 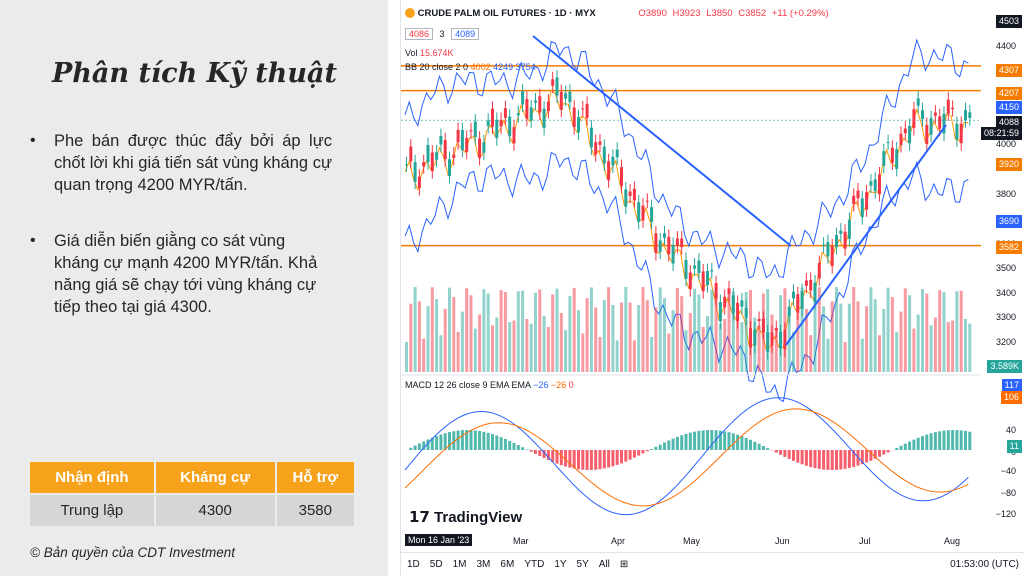 What do you see at coordinates (506, 13) in the screenshot?
I see `symbol-name: CRUDE PALM OIL FUTURES · 1D · MYX` at bounding box center [506, 13].